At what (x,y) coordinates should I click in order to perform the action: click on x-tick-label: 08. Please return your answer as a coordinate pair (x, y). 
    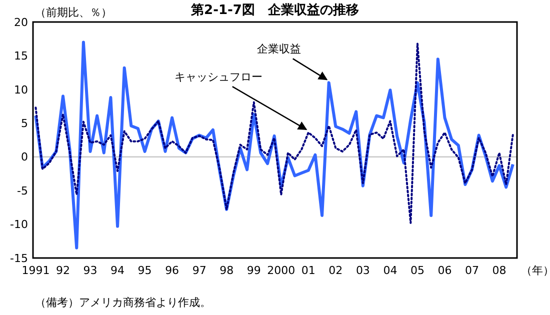
    Looking at the image, I should click on (499, 270).